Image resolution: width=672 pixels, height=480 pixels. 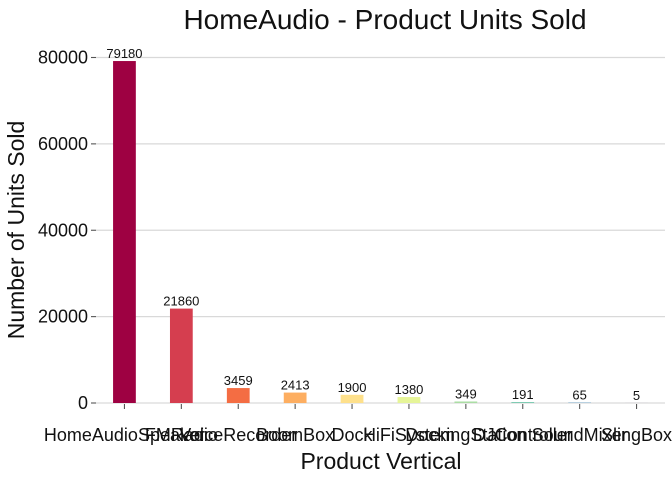 I want to click on x-axis-title: Product Vertical, so click(x=380, y=461).